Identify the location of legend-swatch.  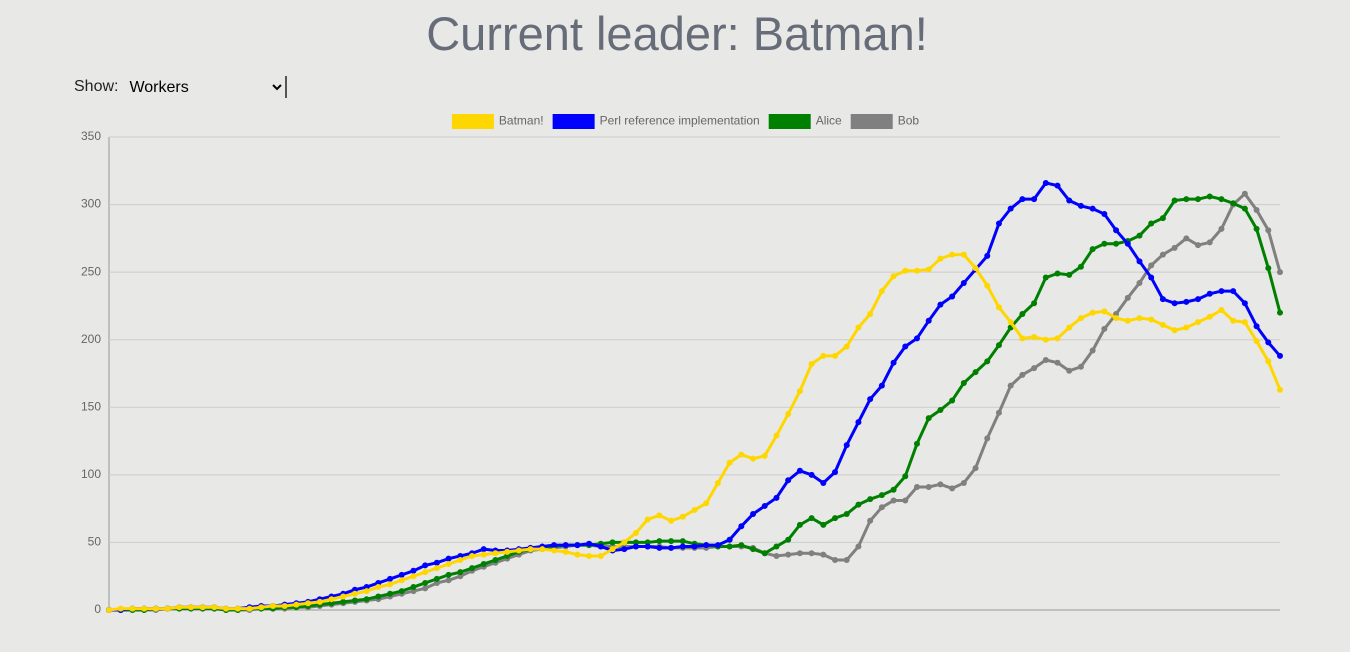
(573, 121).